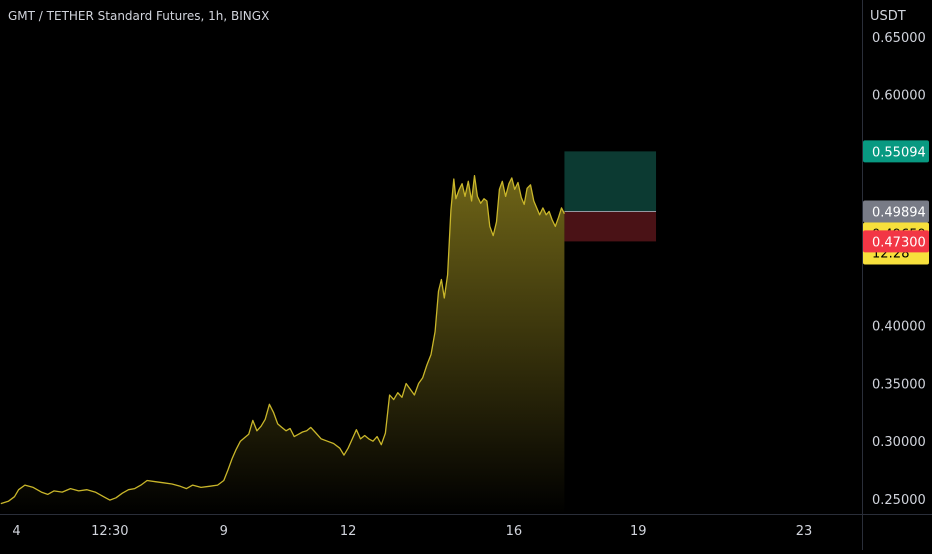 The width and height of the screenshot is (932, 554). I want to click on x-tick-label: 12:30, so click(109, 531).